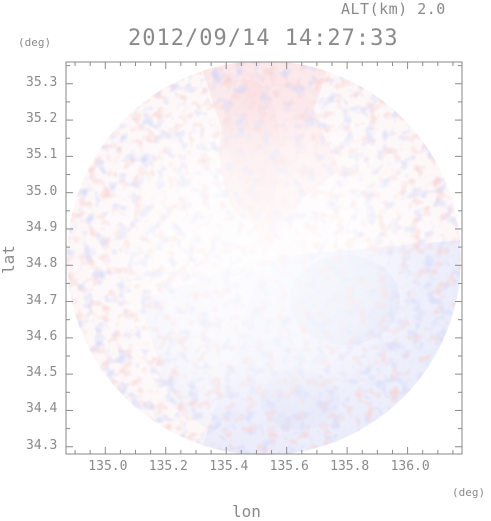  Describe the element at coordinates (469, 492) in the screenshot. I see `x-axis-unit: (deg)` at that location.